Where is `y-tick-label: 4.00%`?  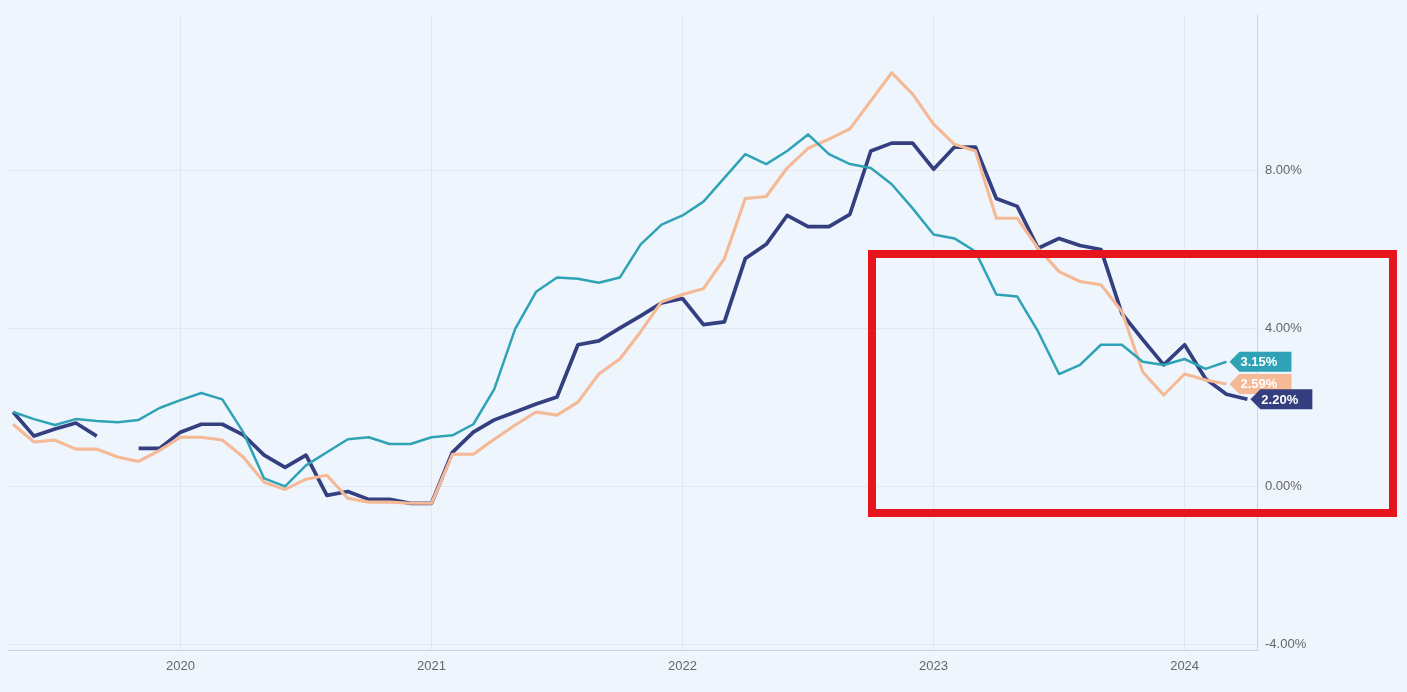 y-tick-label: 4.00% is located at coordinates (1284, 327).